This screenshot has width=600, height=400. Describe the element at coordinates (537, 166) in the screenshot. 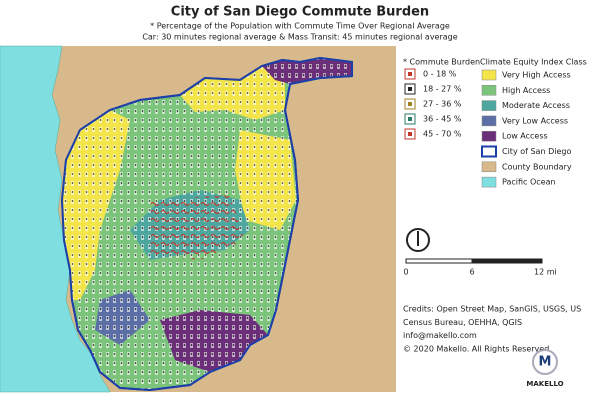

I see `legend-label: County Boundary` at that location.